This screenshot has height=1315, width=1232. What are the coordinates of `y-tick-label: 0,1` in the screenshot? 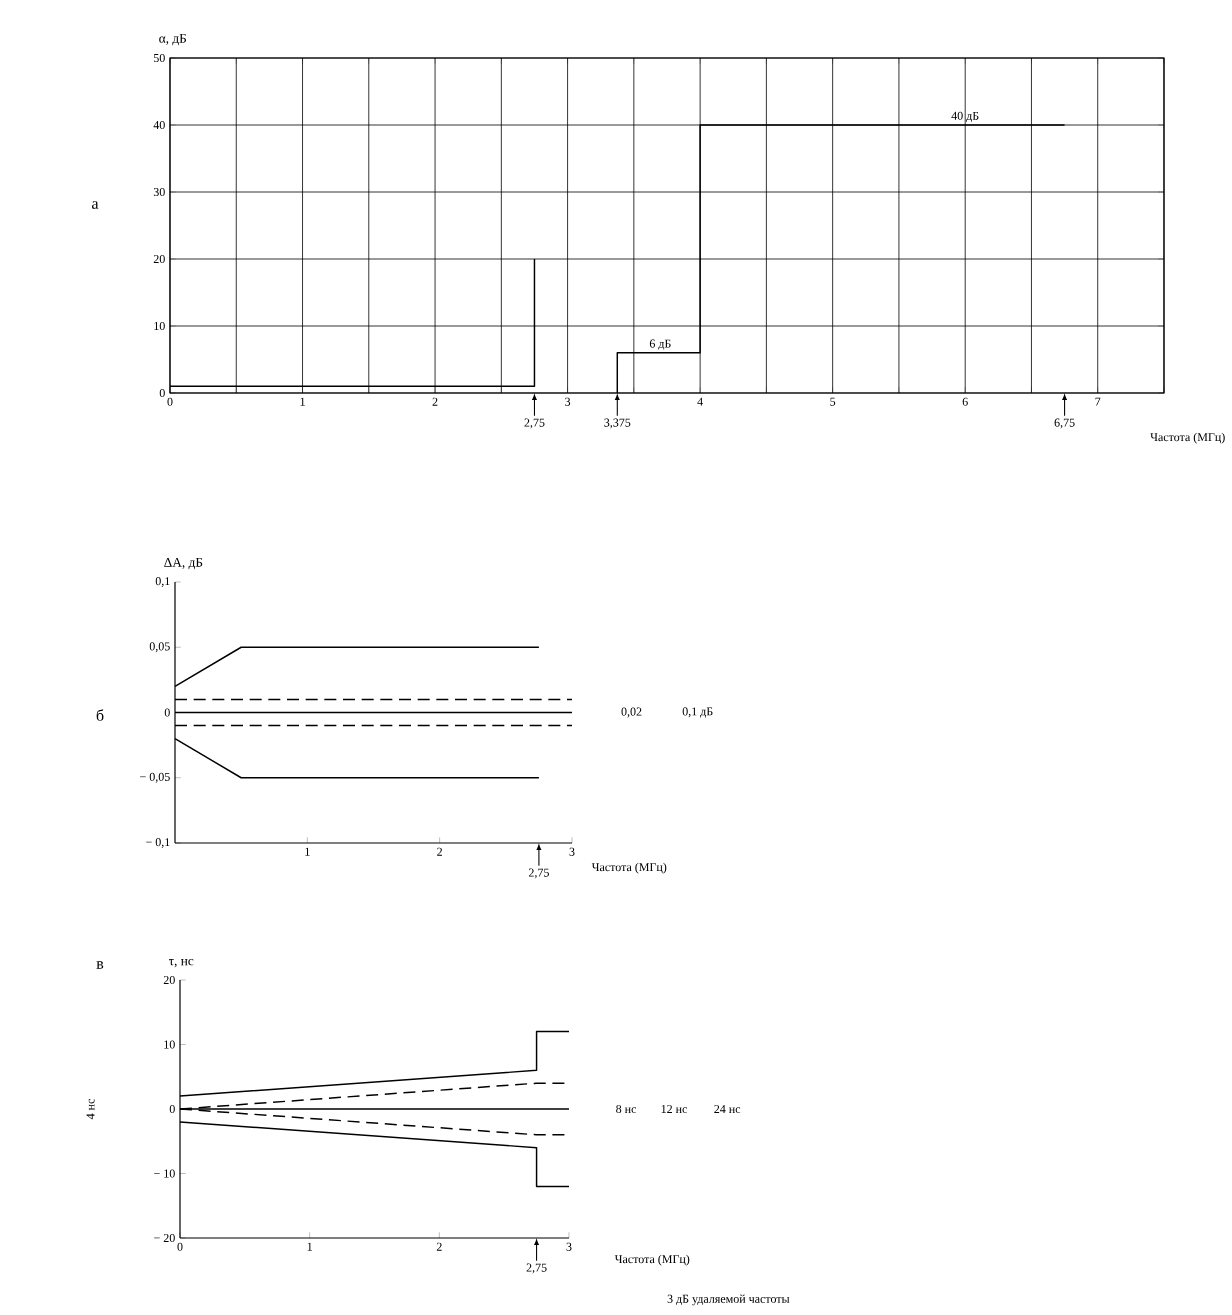 It's located at (162, 582).